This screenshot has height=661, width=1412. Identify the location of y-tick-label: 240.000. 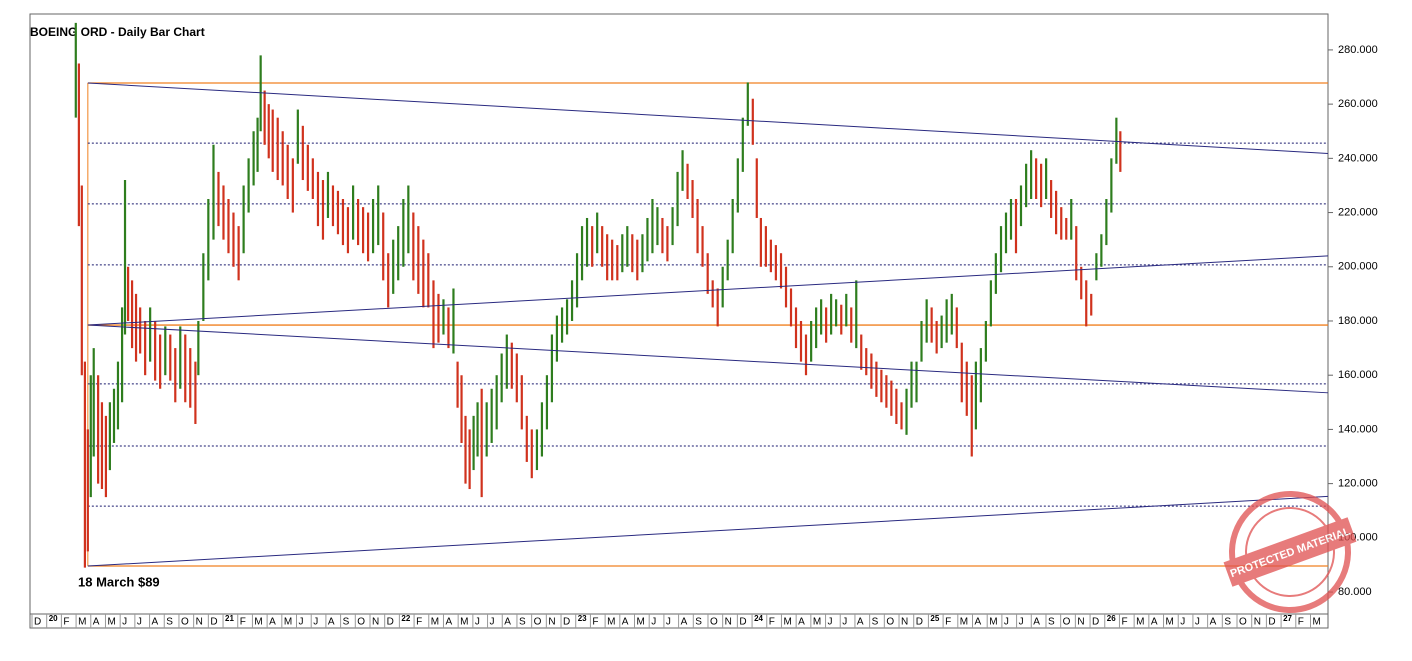
(1358, 158).